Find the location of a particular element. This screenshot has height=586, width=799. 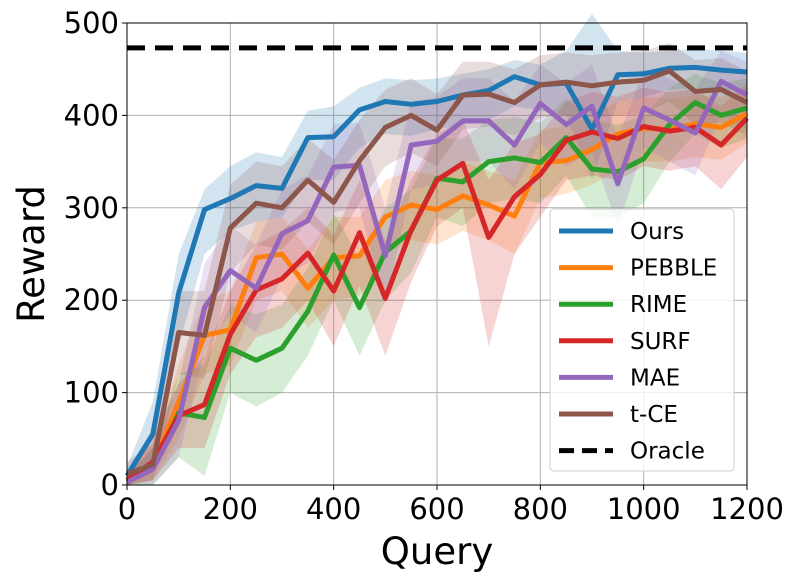

legend: Ours PEBBLE RIME SURF MAE t-CE Oracle is located at coordinates (642, 340).